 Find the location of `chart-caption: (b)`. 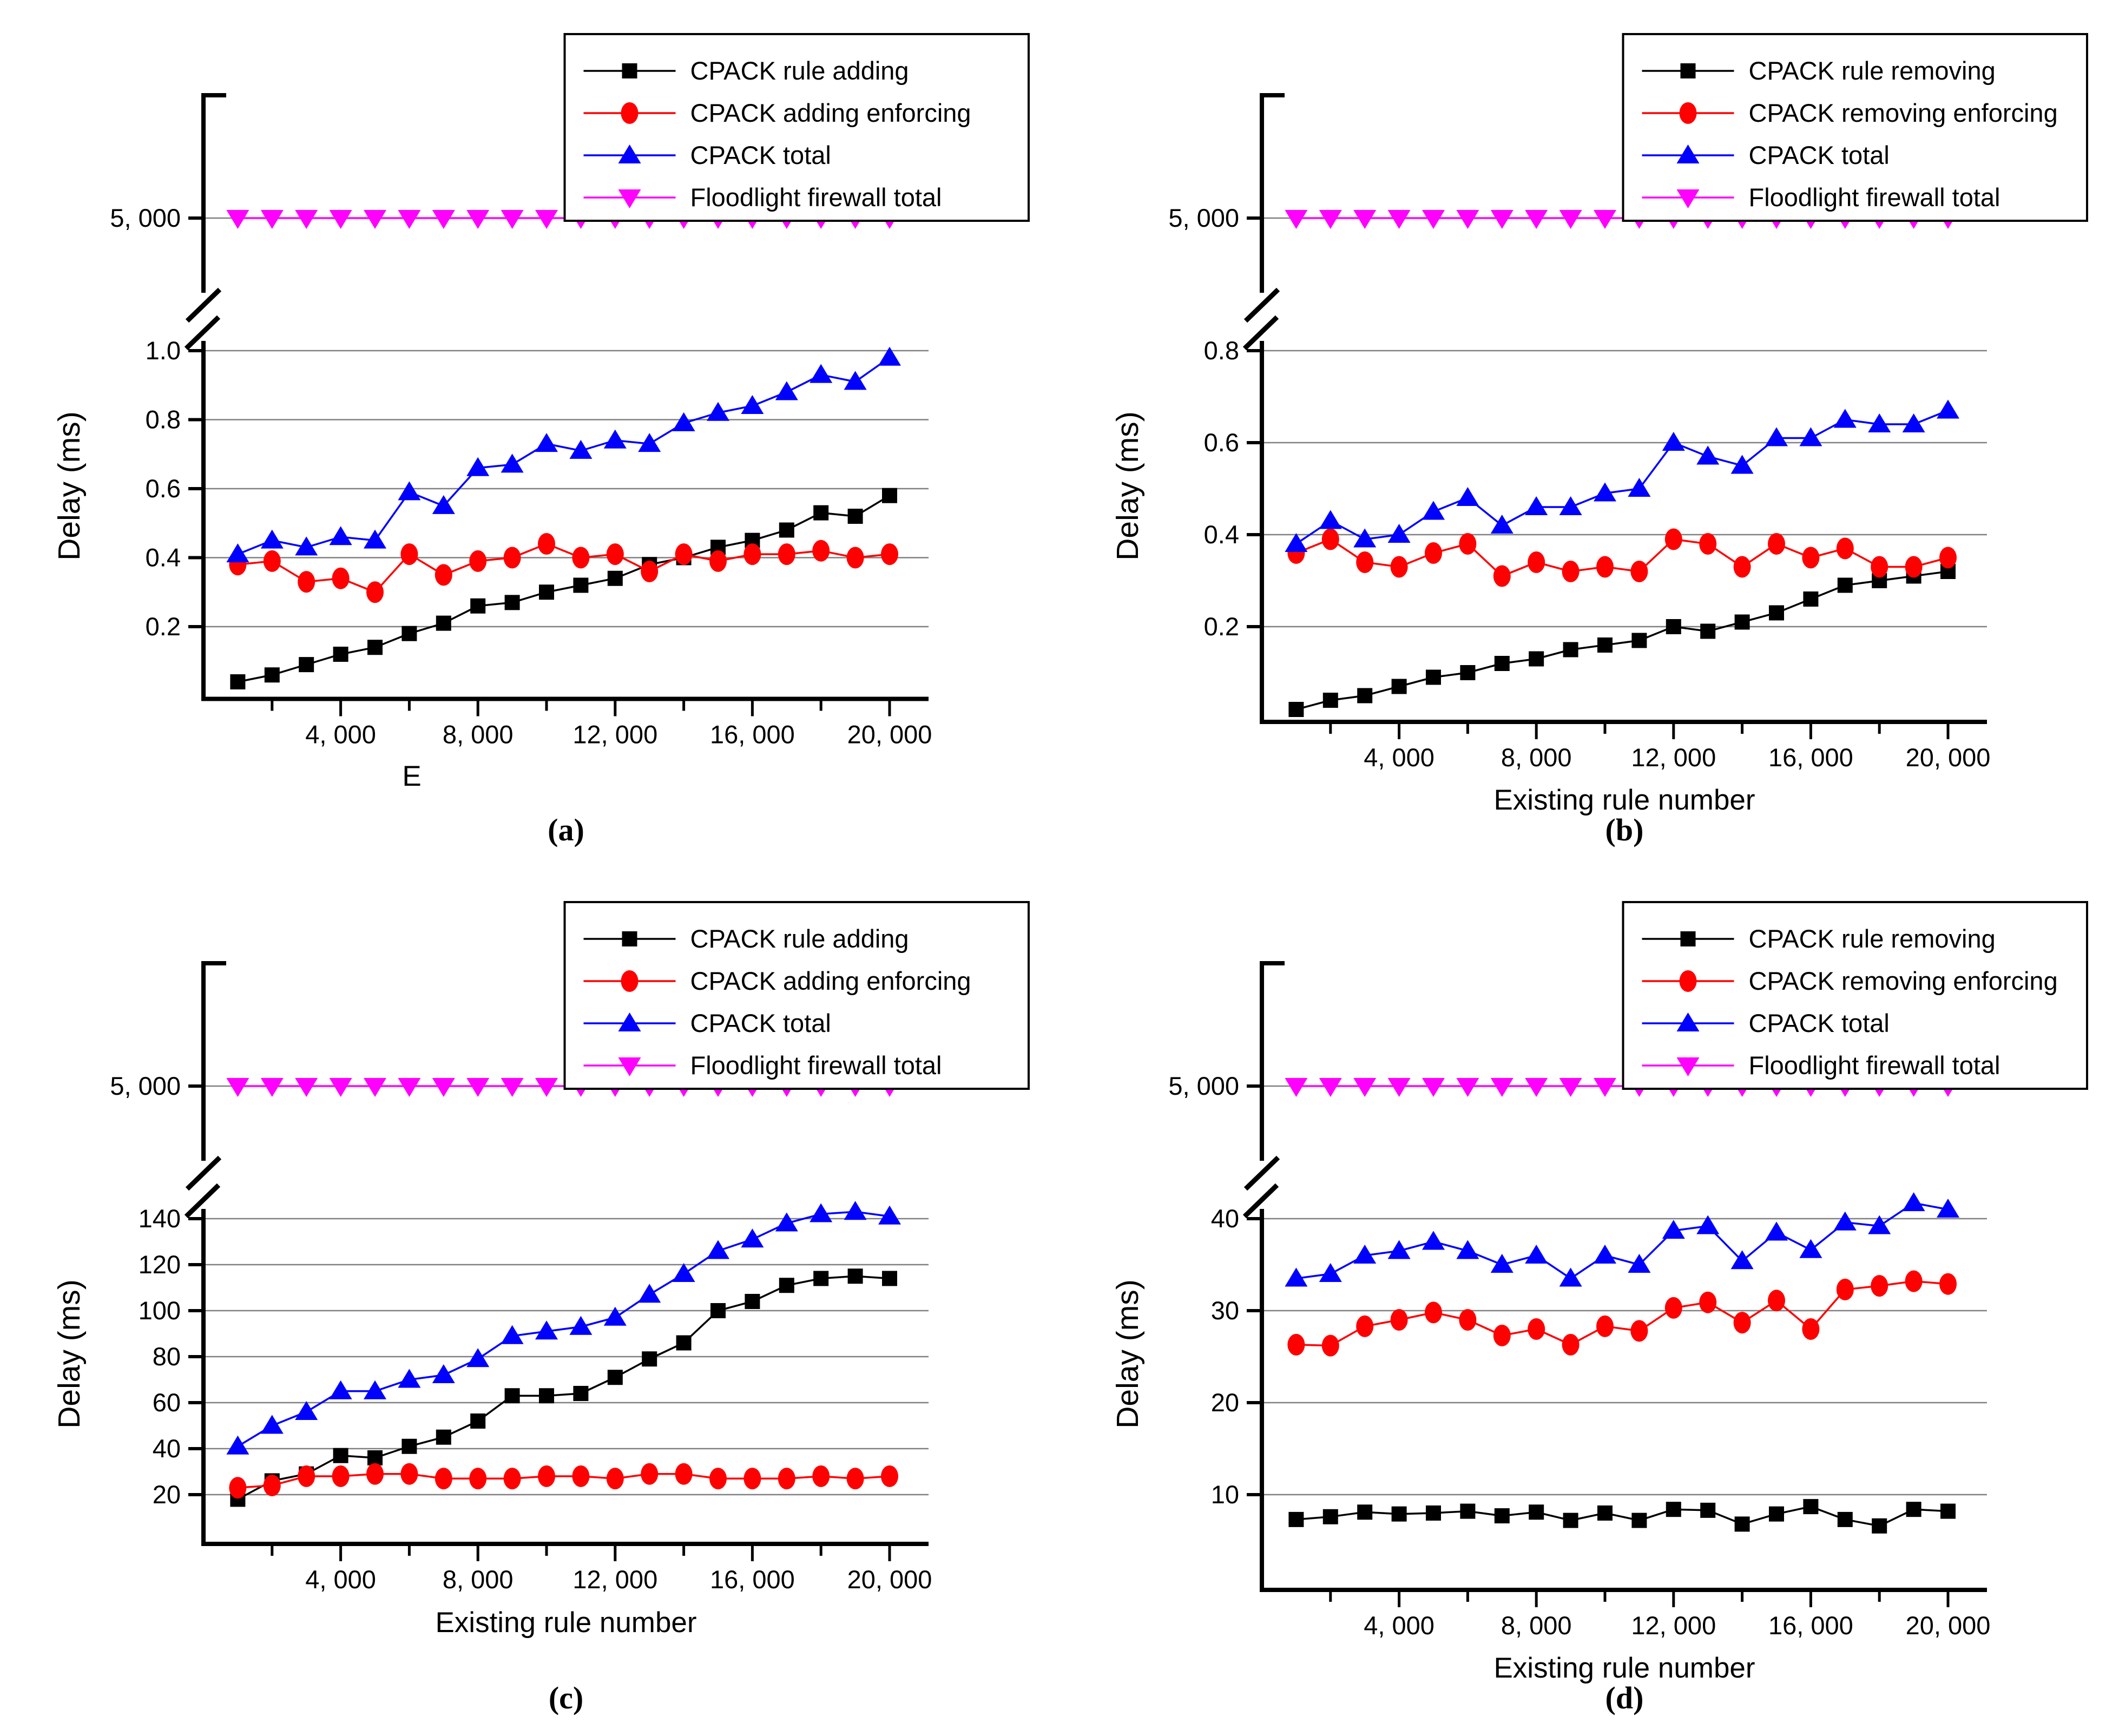

chart-caption: (b) is located at coordinates (1624, 830).